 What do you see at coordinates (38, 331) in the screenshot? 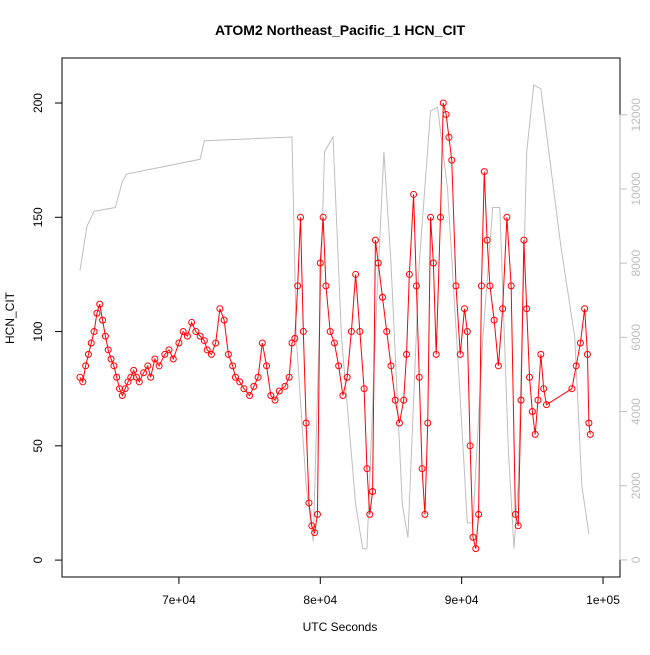
I see `y-tick-label: 100` at bounding box center [38, 331].